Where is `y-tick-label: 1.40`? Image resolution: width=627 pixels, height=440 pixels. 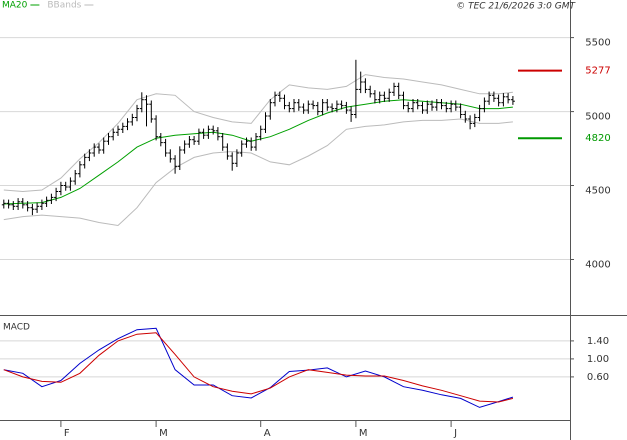
y-tick-label: 1.40 is located at coordinates (598, 341).